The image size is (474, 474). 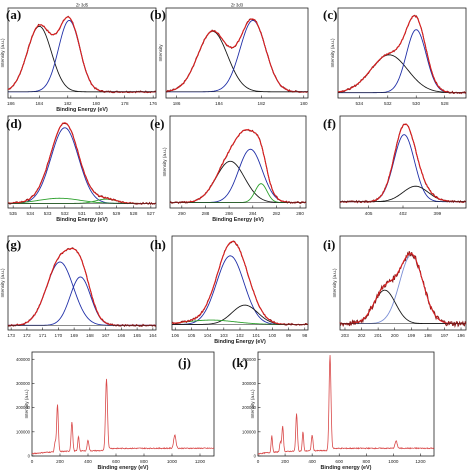 What do you see at coordinates (369, 213) in the screenshot?
I see `x-tick-label: 405` at bounding box center [369, 213].